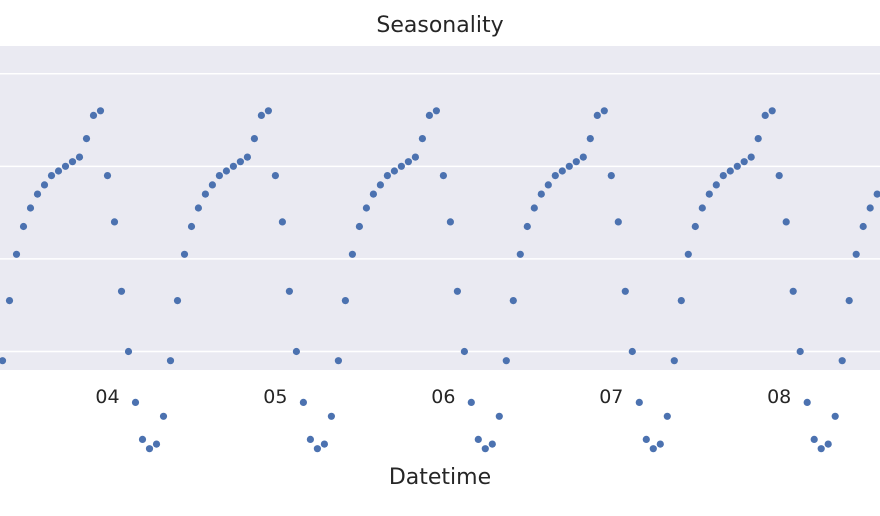 The width and height of the screenshot is (880, 516). Describe the element at coordinates (443, 397) in the screenshot. I see `x-axis-ticks: 04 05 06 07 08` at that location.